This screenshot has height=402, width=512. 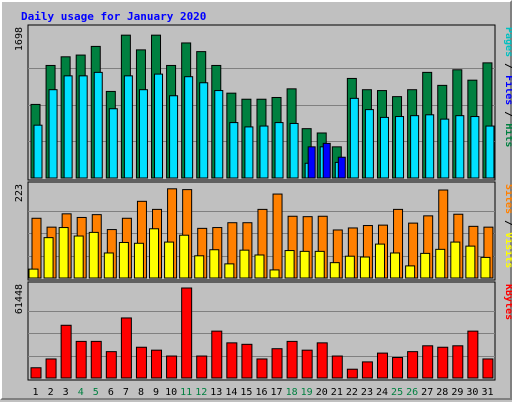 I want to click on x-tick-label: 5, so click(x=96, y=392).